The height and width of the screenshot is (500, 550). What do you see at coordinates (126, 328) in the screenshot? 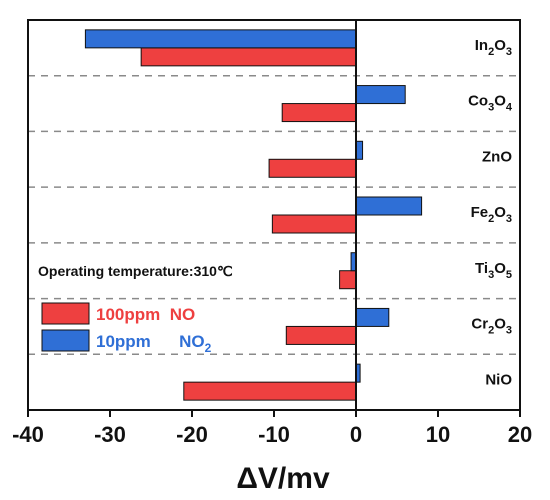
I see `legend: 100ppm NO 10ppm NO2` at bounding box center [126, 328].